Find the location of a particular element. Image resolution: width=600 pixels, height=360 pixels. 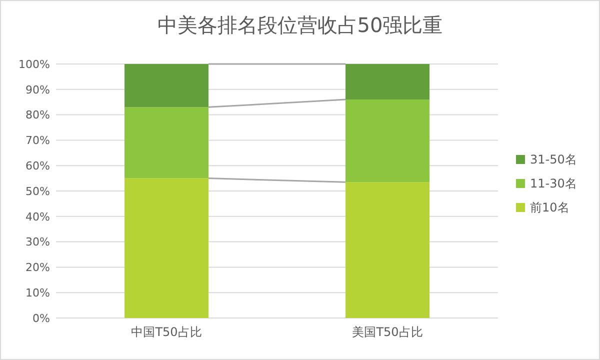

x-tick-label: 中国T50占比 is located at coordinates (166, 332).